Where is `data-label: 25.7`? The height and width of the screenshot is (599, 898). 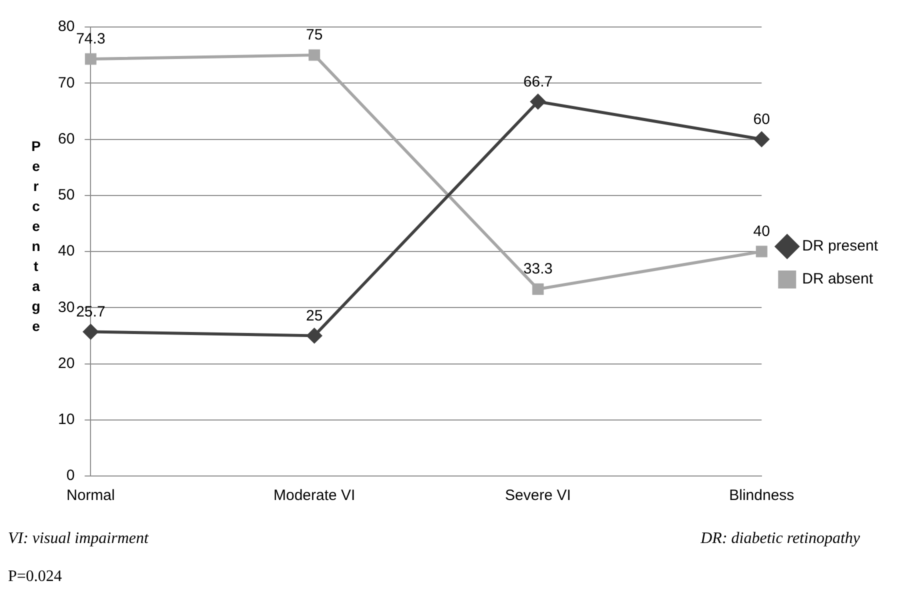
data-label: 25.7 is located at coordinates (91, 311).